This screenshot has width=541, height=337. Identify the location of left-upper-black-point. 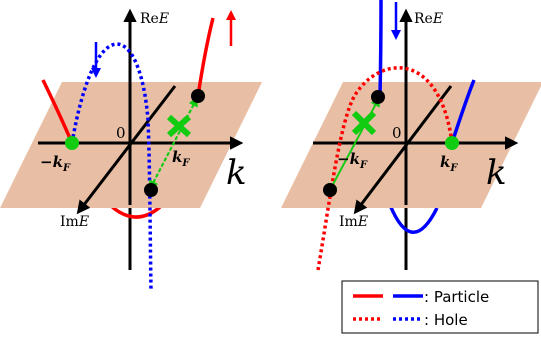
(198, 96).